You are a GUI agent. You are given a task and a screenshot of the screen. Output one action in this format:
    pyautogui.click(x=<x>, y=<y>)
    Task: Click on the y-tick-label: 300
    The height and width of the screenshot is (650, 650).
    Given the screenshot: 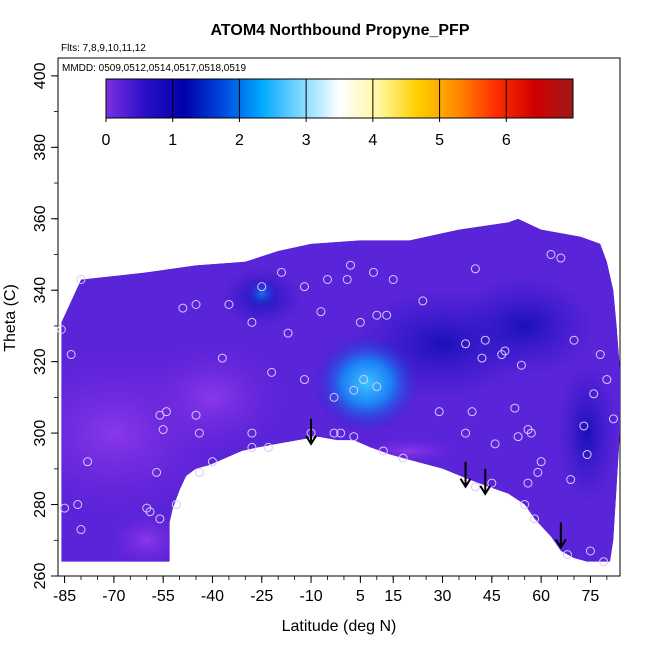 What is the action you would take?
    pyautogui.click(x=40, y=433)
    